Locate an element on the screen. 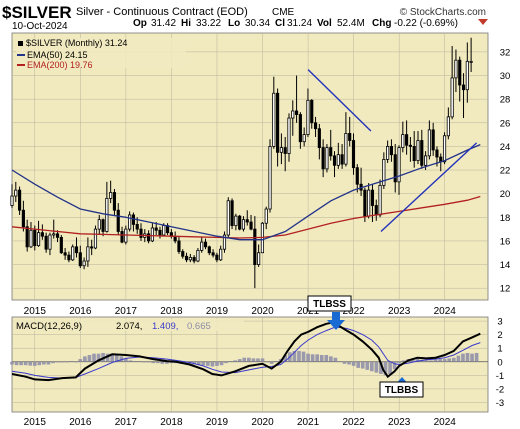 The image size is (520, 429). price-tick-label: 18 is located at coordinates (505, 218).